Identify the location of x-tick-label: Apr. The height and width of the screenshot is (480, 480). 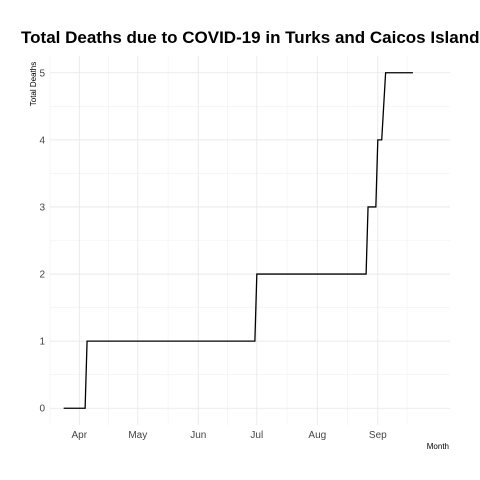
(79, 435).